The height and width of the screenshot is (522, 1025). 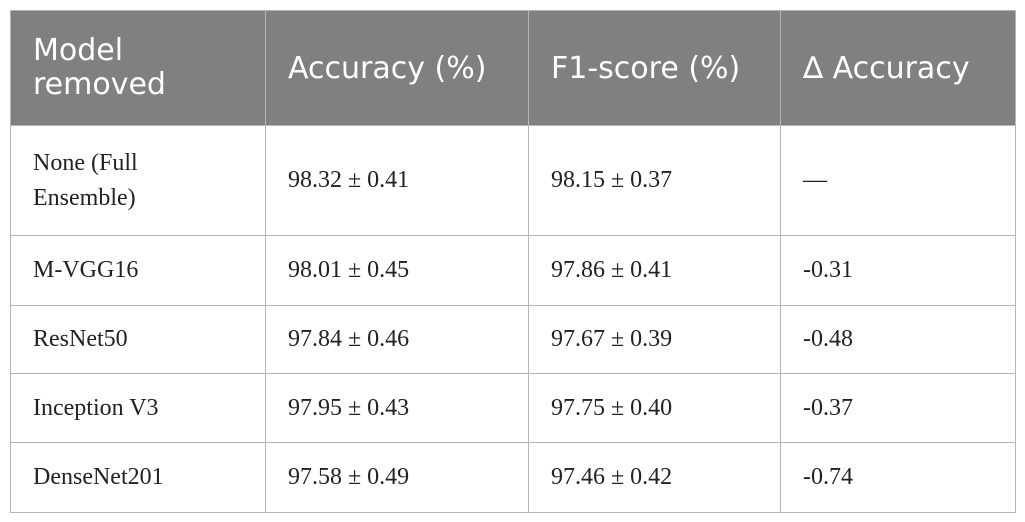 I want to click on table-cell: 97.86 ± 0.41, so click(x=654, y=270).